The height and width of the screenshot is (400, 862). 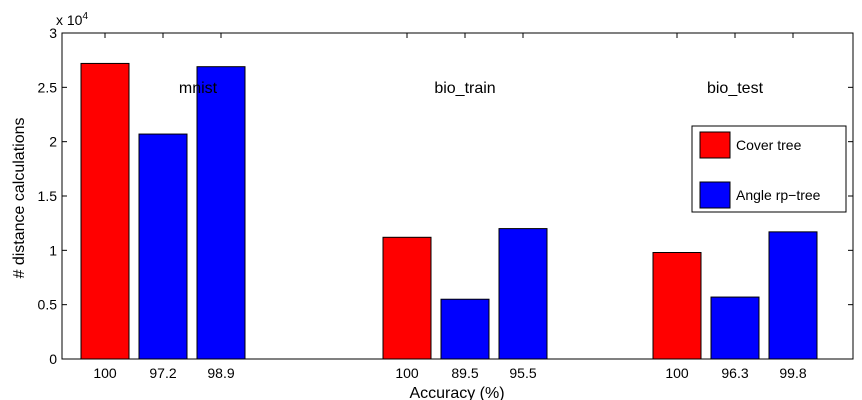 I want to click on y-tick-label: 3, so click(x=53, y=33).